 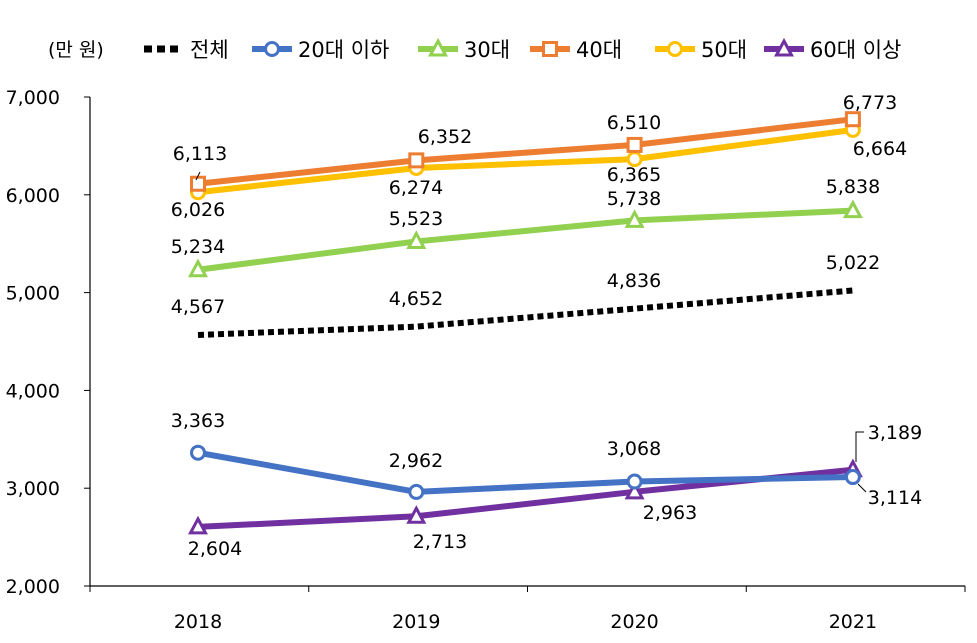 What do you see at coordinates (33, 196) in the screenshot?
I see `y-tick-label: 6,000` at bounding box center [33, 196].